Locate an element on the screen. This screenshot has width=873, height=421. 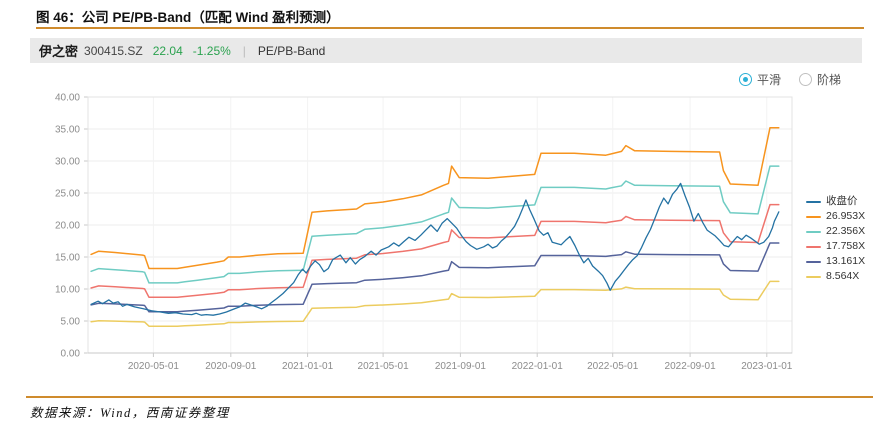
legend-label: 13.161X is located at coordinates (846, 261).